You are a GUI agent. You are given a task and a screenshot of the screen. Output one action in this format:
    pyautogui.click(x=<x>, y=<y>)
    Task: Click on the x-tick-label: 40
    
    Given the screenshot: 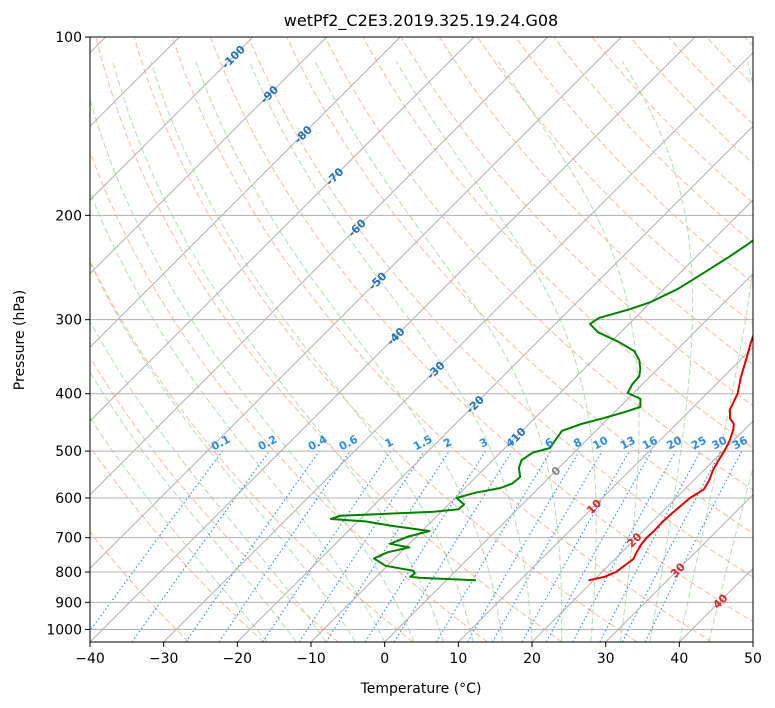 What is the action you would take?
    pyautogui.click(x=679, y=659)
    